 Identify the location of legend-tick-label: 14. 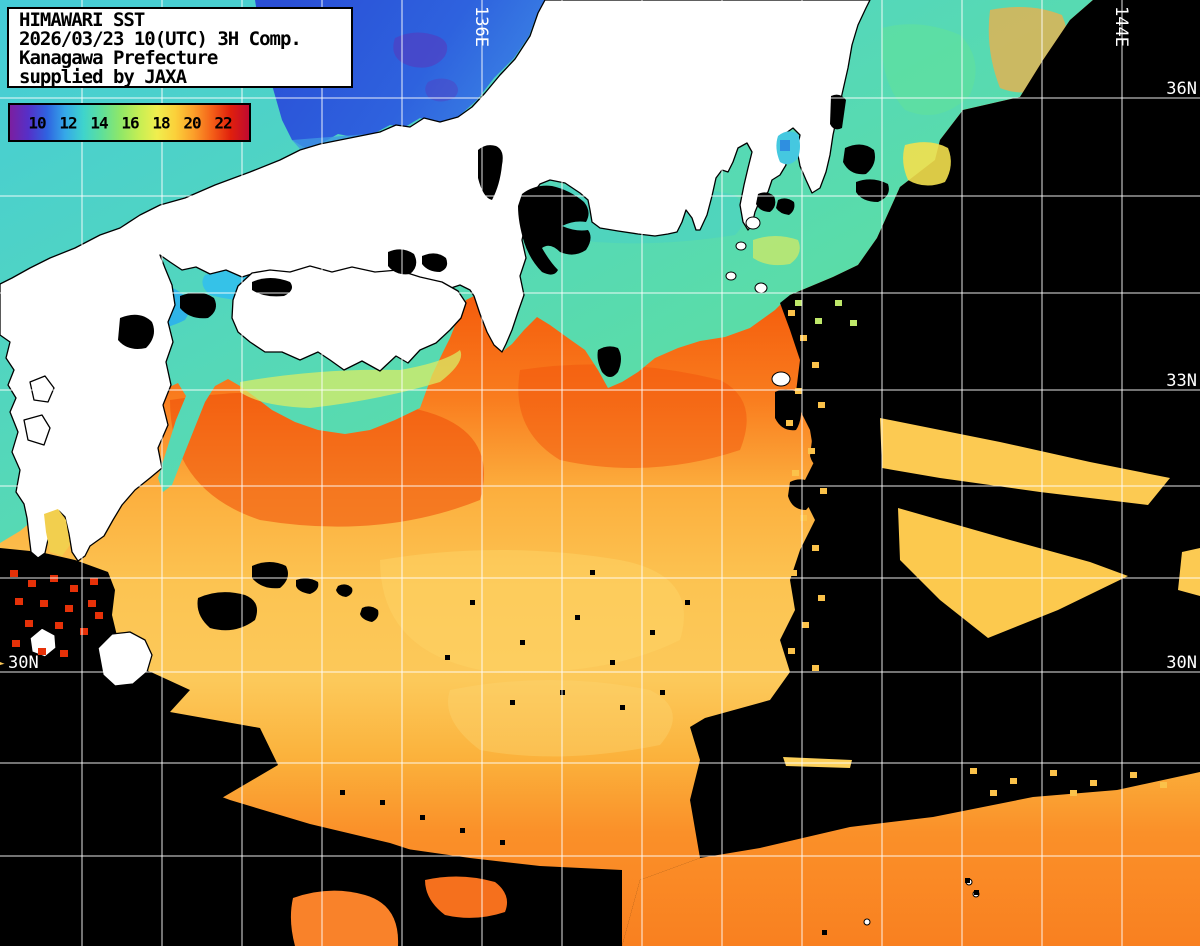
(99, 122).